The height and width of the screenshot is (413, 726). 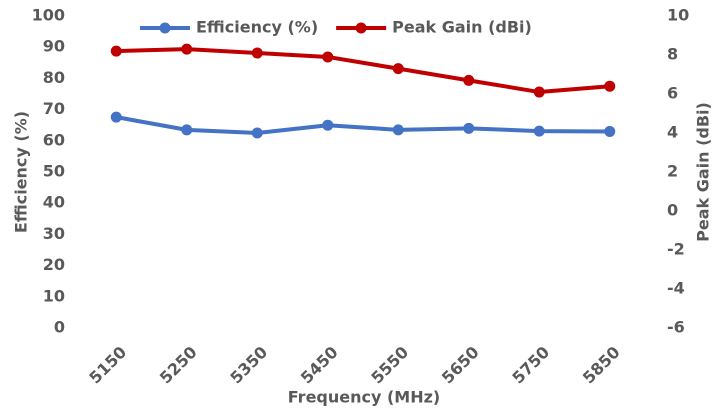 What do you see at coordinates (676, 249) in the screenshot?
I see `y2-tick-label: -2` at bounding box center [676, 249].